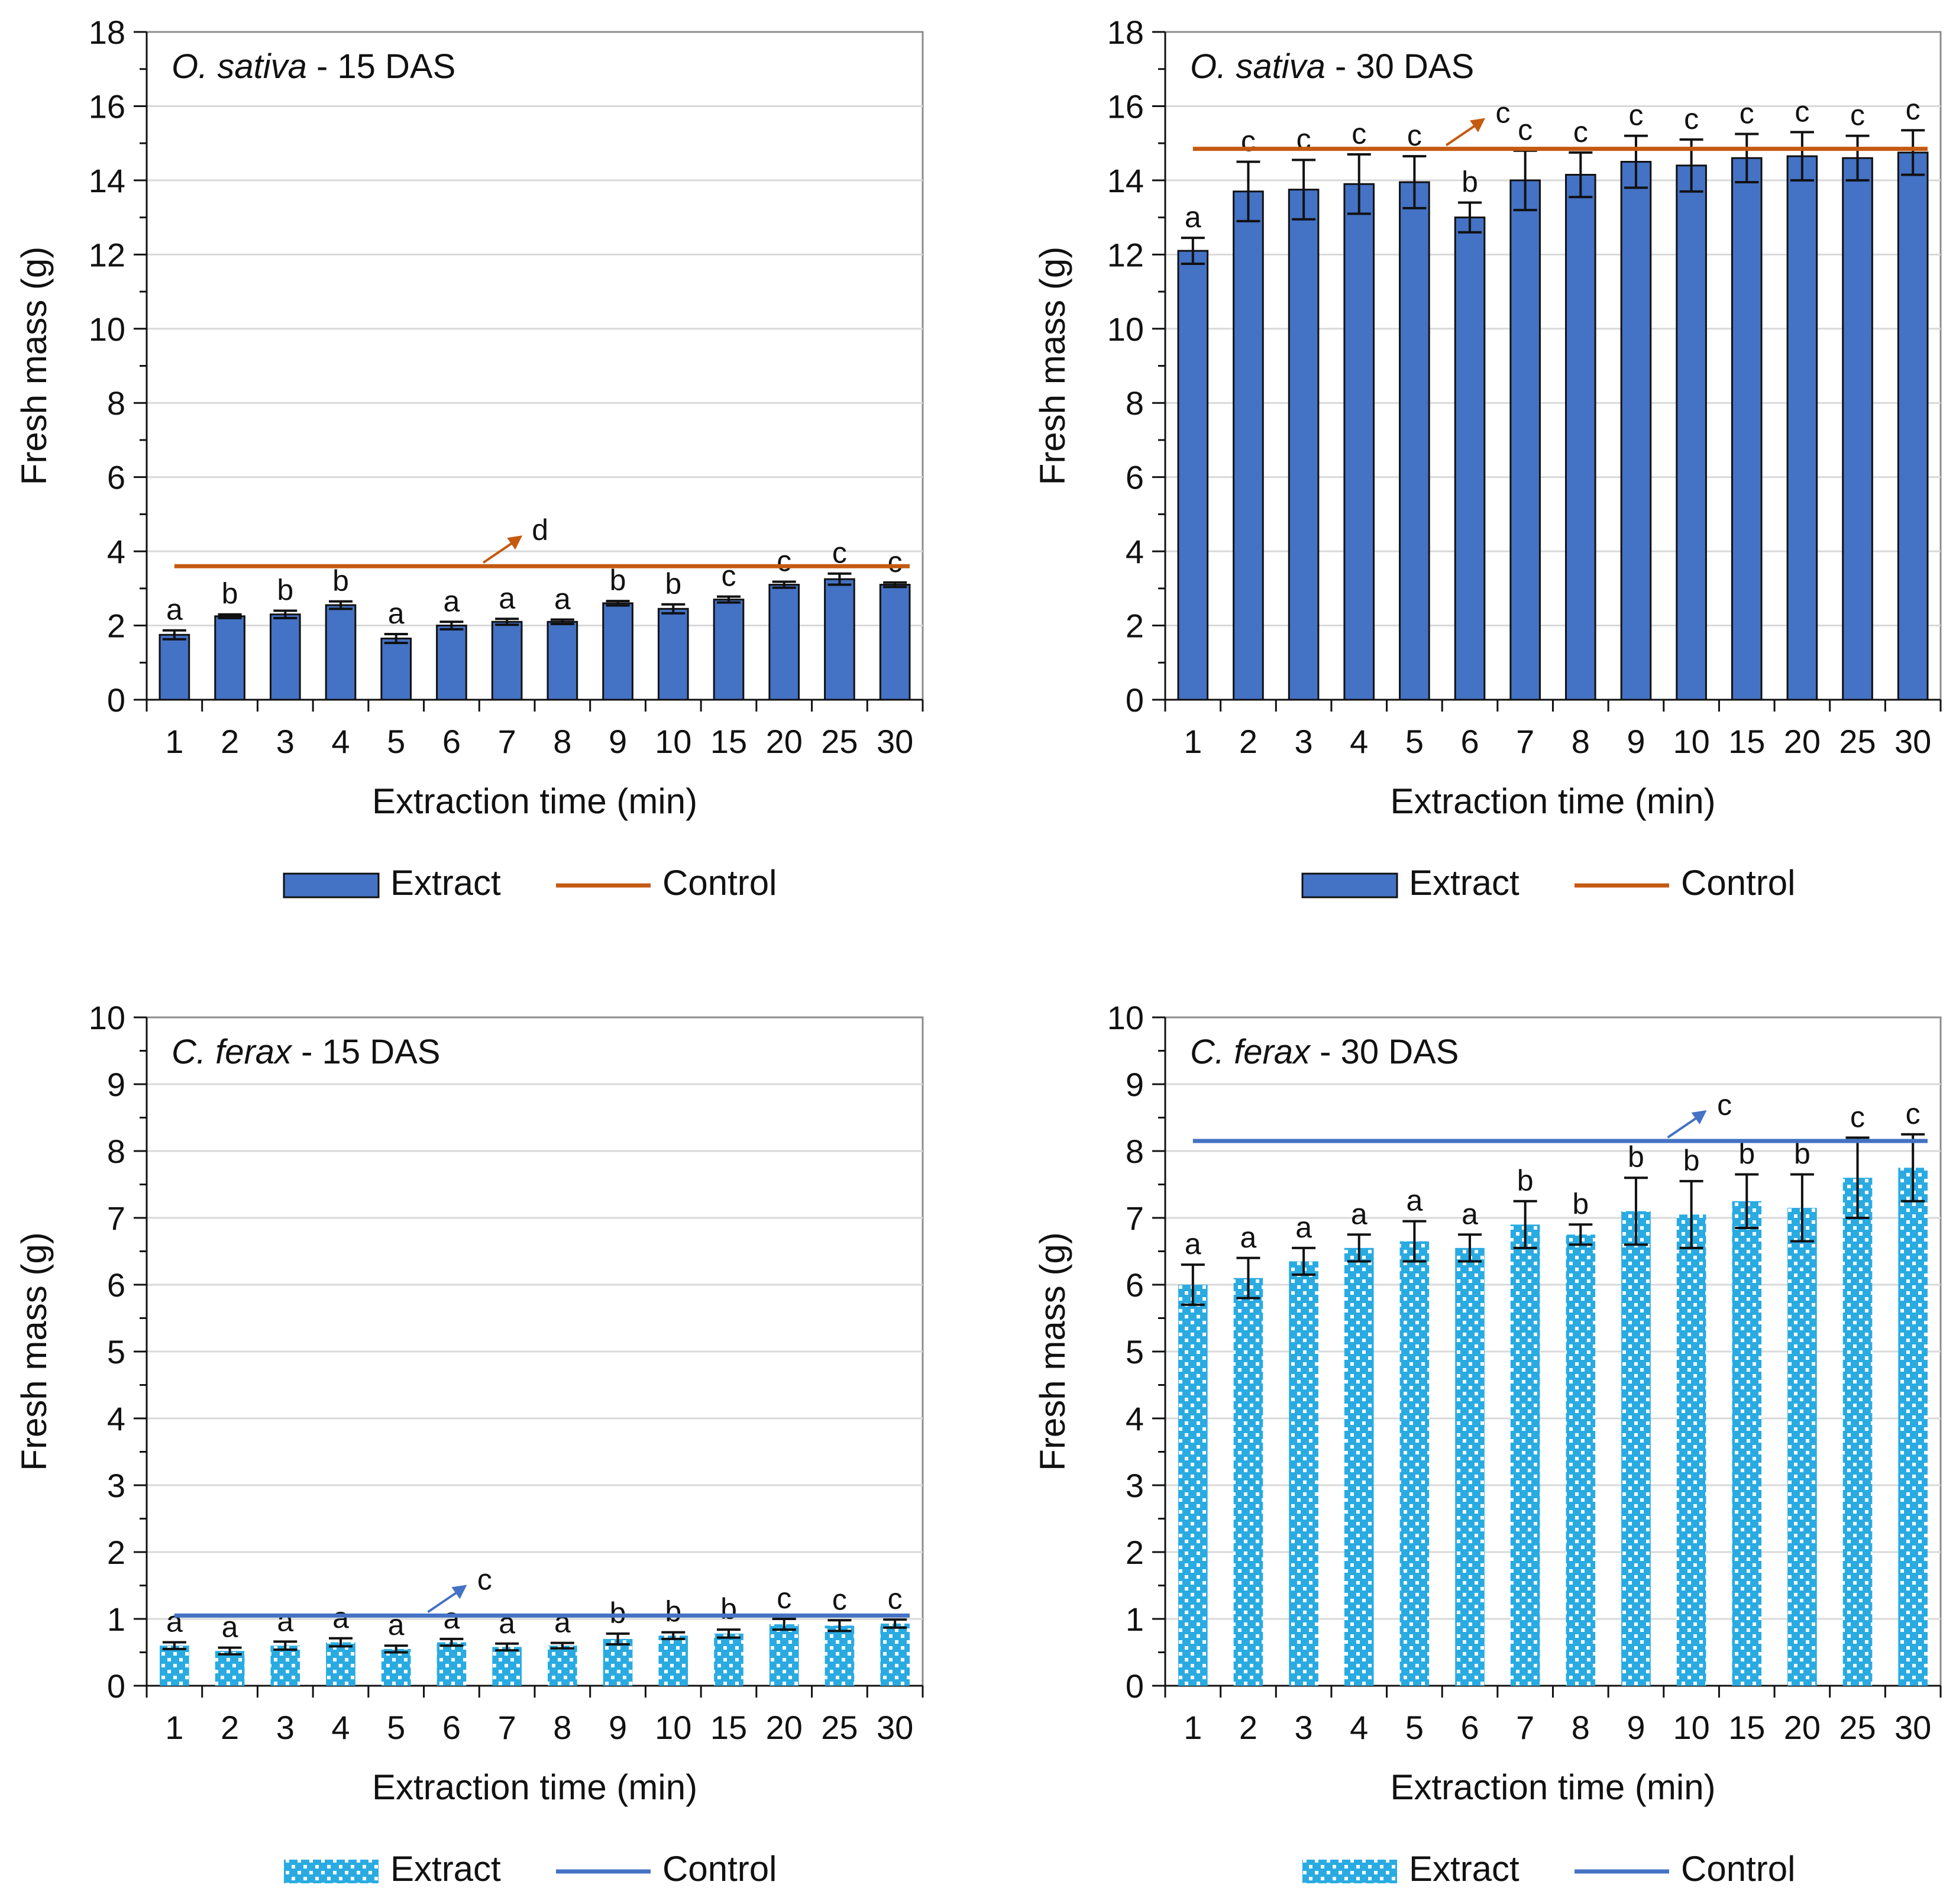  What do you see at coordinates (1324, 1052) in the screenshot?
I see `panel-title: C. ferax - 30 DAS` at bounding box center [1324, 1052].